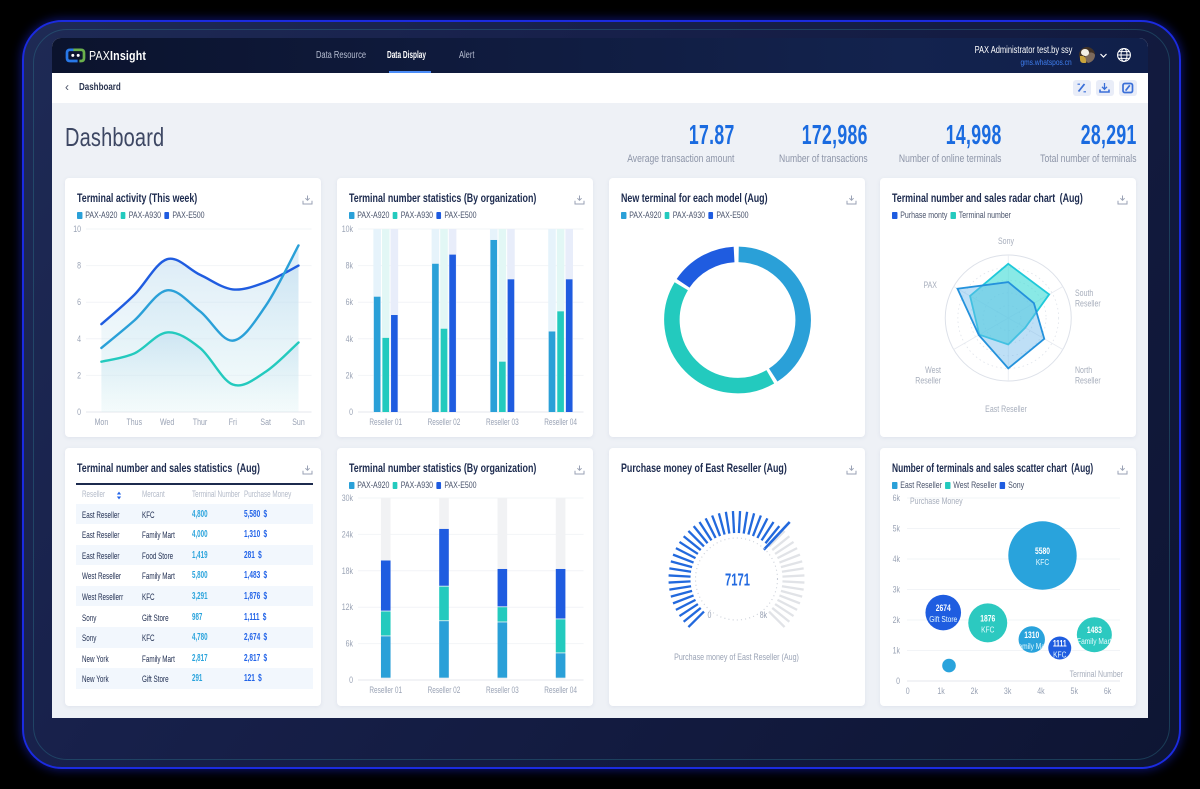  What do you see at coordinates (347, 498) in the screenshot?
I see `svg-text: 30k` at bounding box center [347, 498].